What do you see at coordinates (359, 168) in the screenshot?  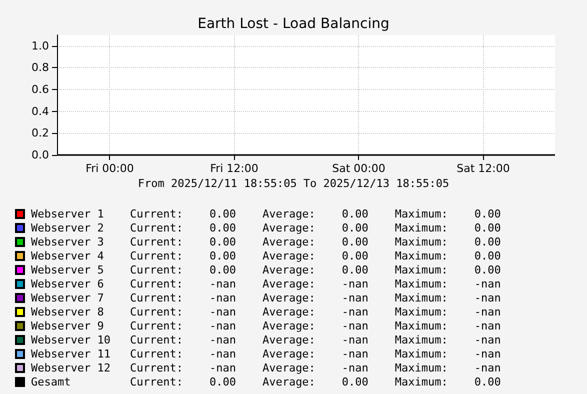 I see `x-tick-label: Sat 00:00` at bounding box center [359, 168].